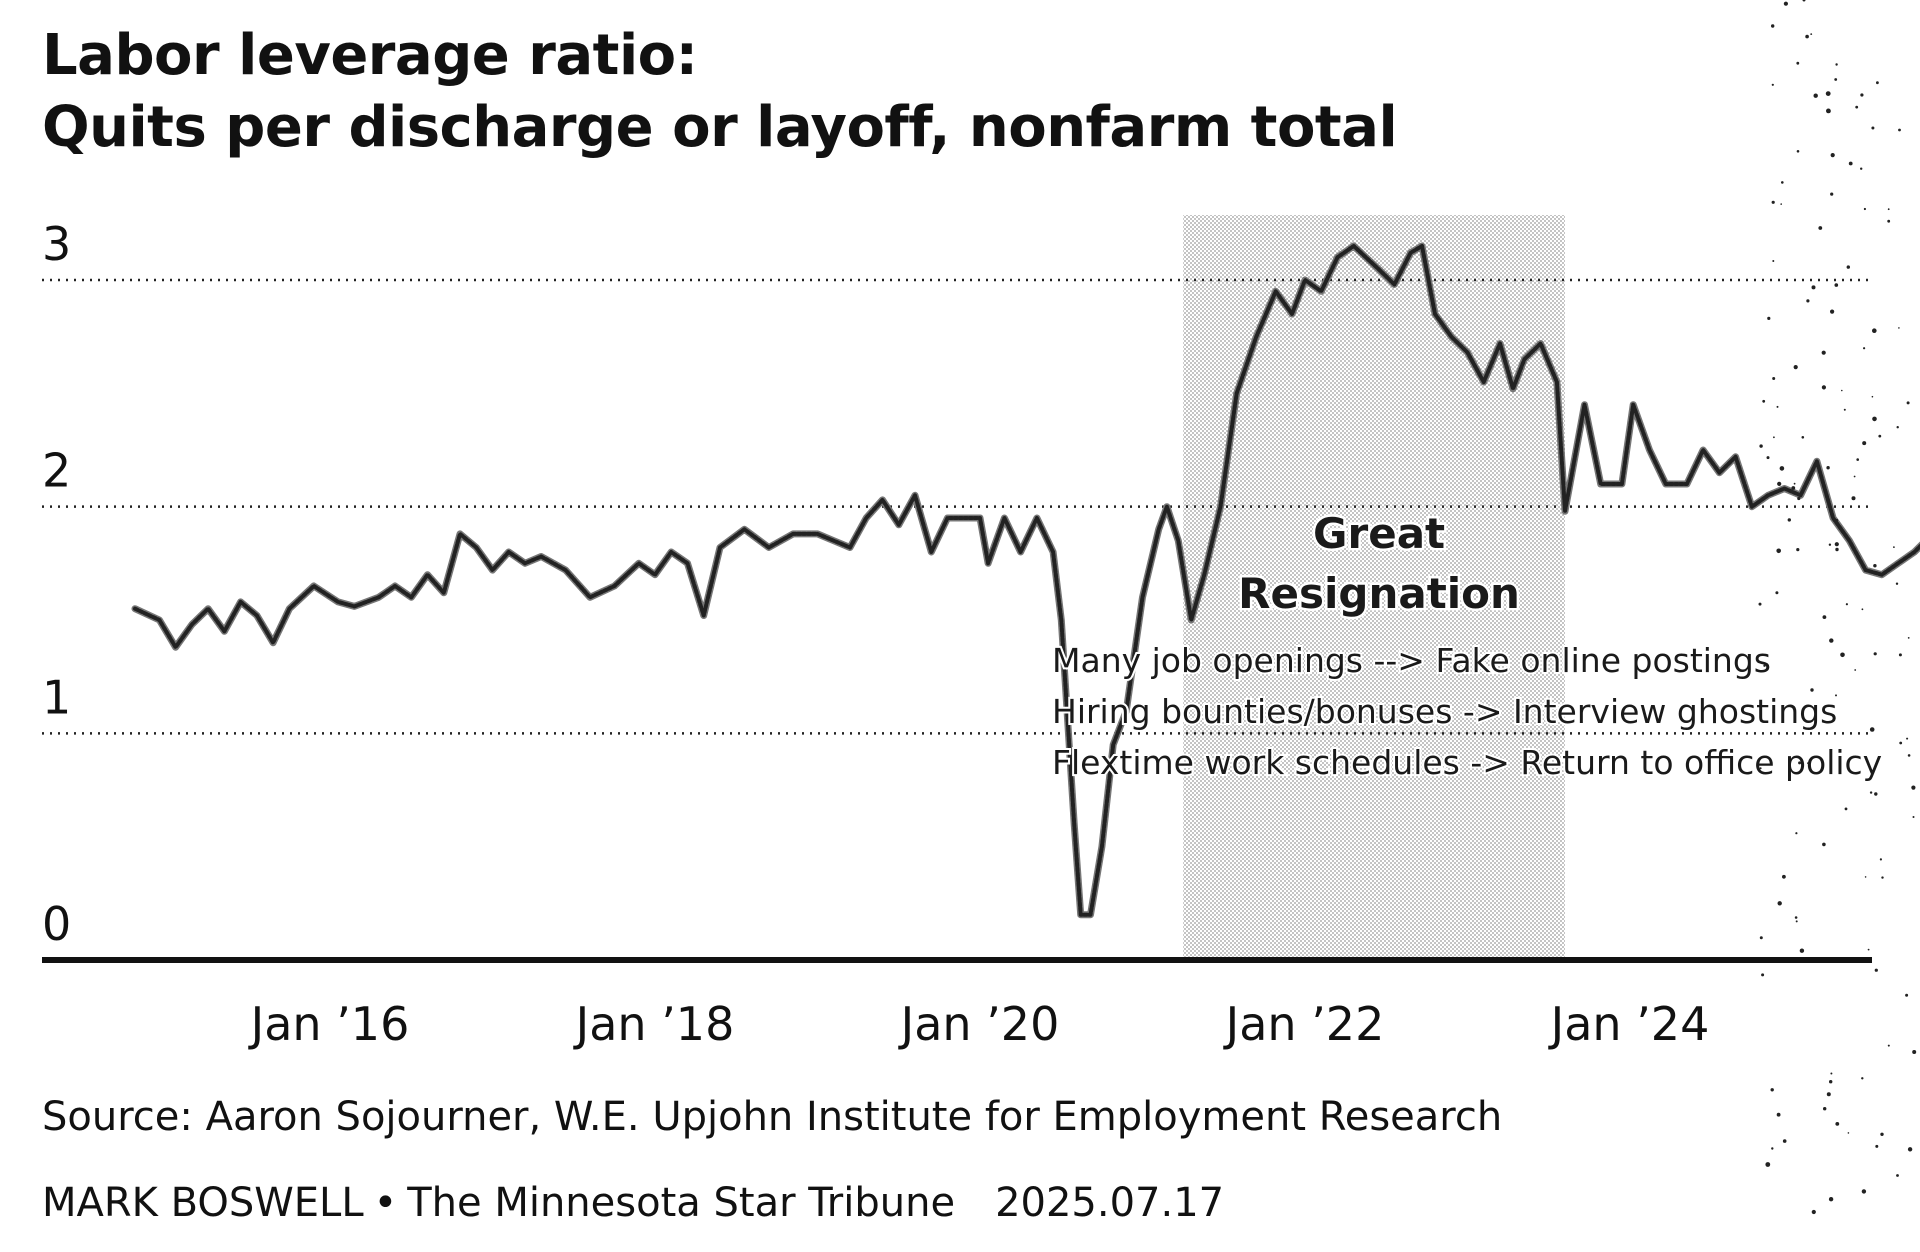 This screenshot has height=1252, width=1920. I want to click on x-tick-label-2020: Jan ’20, so click(979, 1024).